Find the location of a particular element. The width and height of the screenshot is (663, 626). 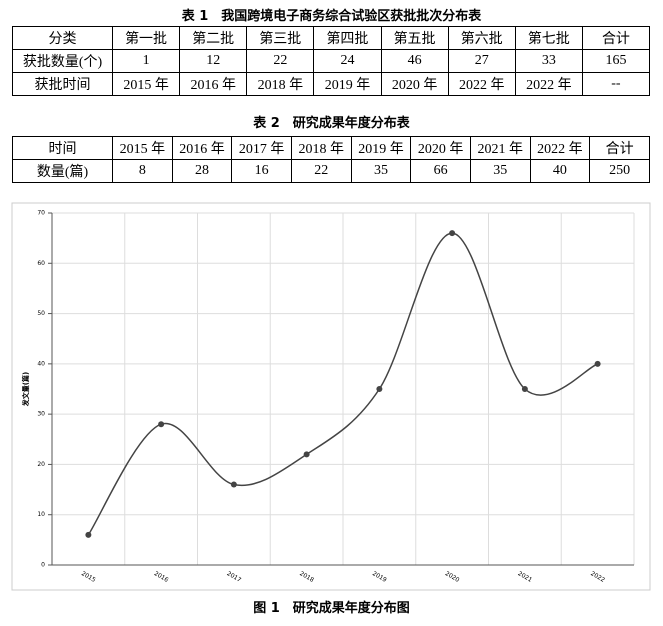

table-cell: 250 is located at coordinates (619, 171).